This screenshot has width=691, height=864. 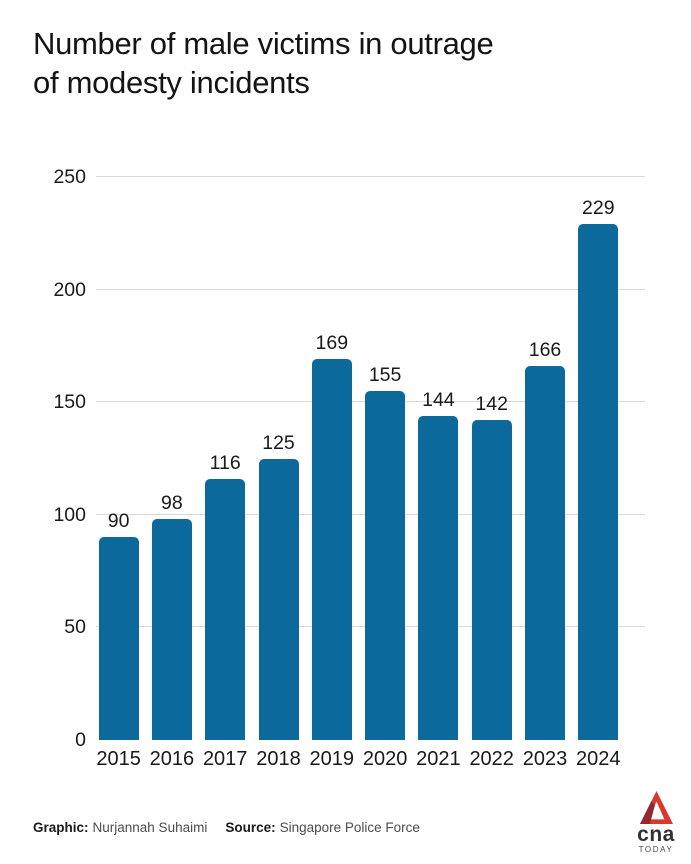 I want to click on bar-2023, so click(x=545, y=553).